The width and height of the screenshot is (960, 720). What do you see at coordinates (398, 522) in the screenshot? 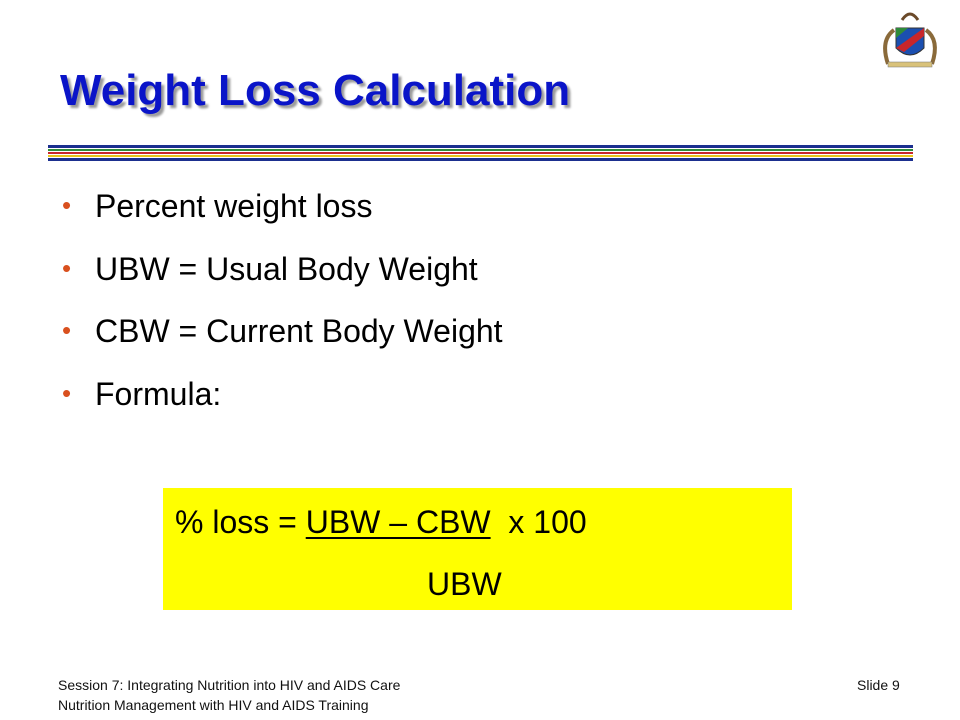
I see `formula-numerator: UBW – CBW` at bounding box center [398, 522].